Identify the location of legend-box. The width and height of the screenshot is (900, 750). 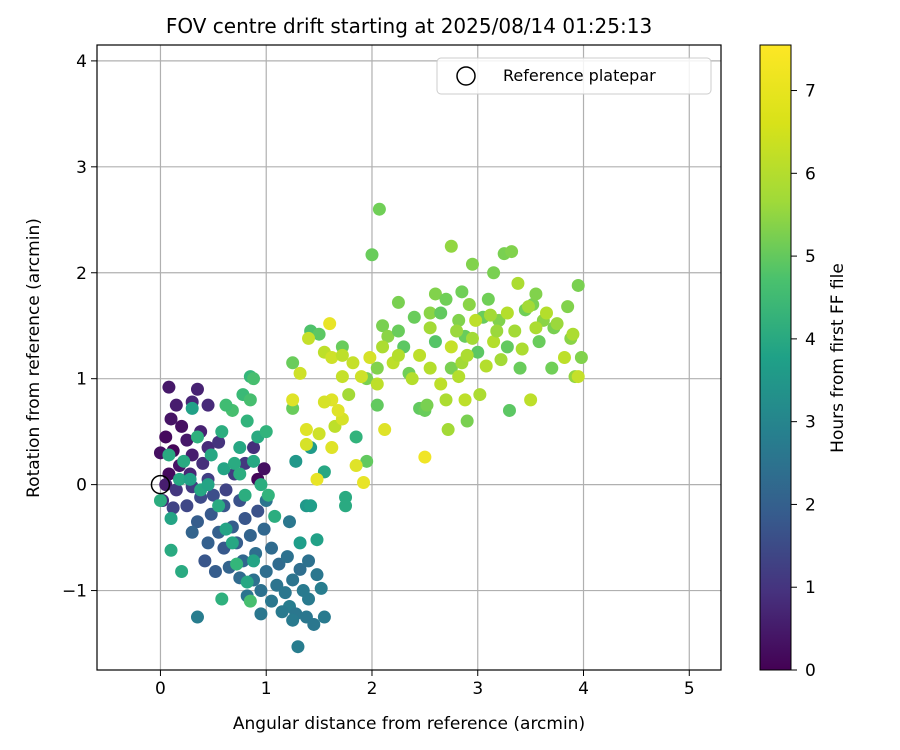
(574, 76).